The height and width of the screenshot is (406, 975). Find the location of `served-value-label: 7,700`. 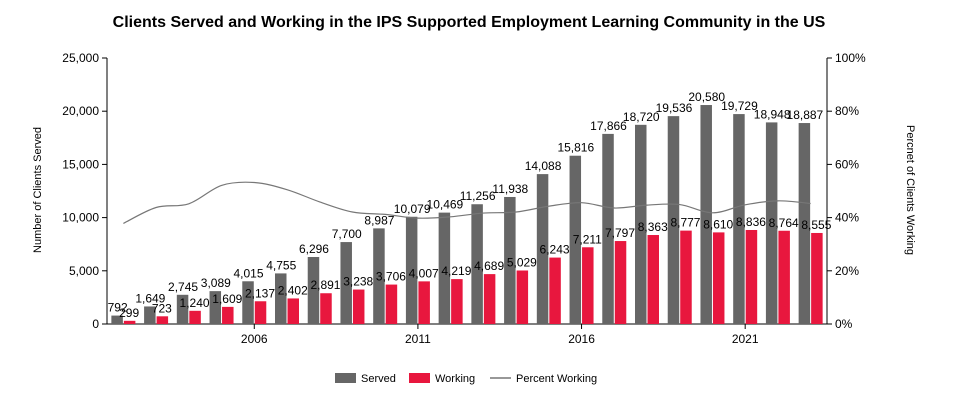

served-value-label: 7,700 is located at coordinates (347, 234).